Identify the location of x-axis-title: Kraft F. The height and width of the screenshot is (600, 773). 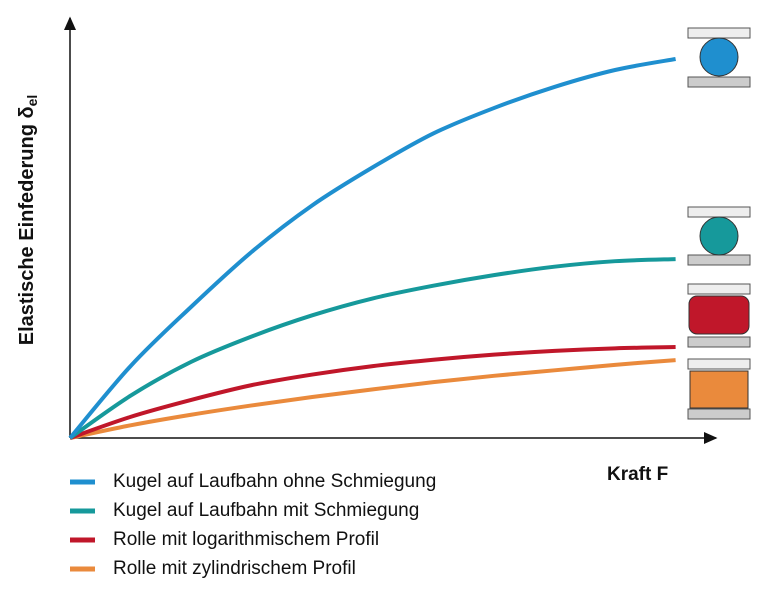
(637, 474).